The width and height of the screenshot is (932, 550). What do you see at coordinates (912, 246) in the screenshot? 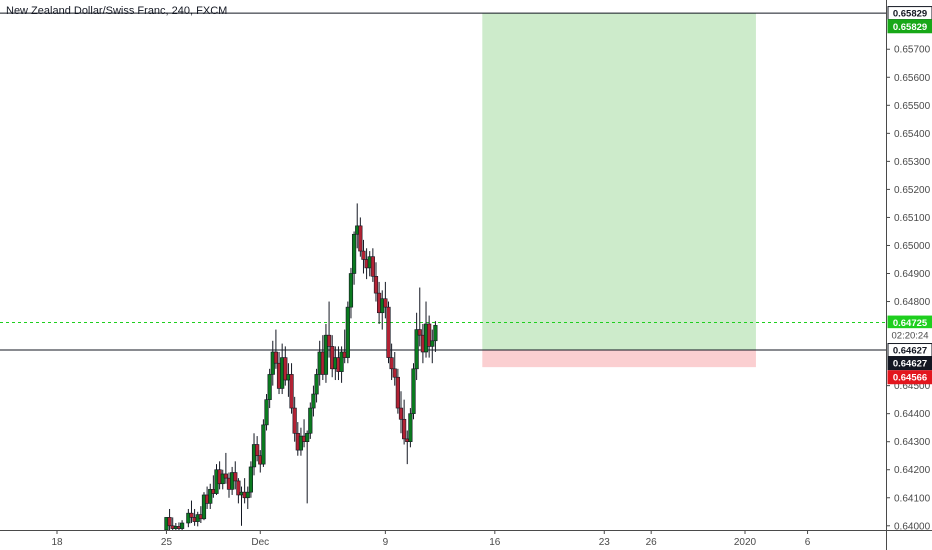
I see `y-tick-label: 0.65000` at bounding box center [912, 246].